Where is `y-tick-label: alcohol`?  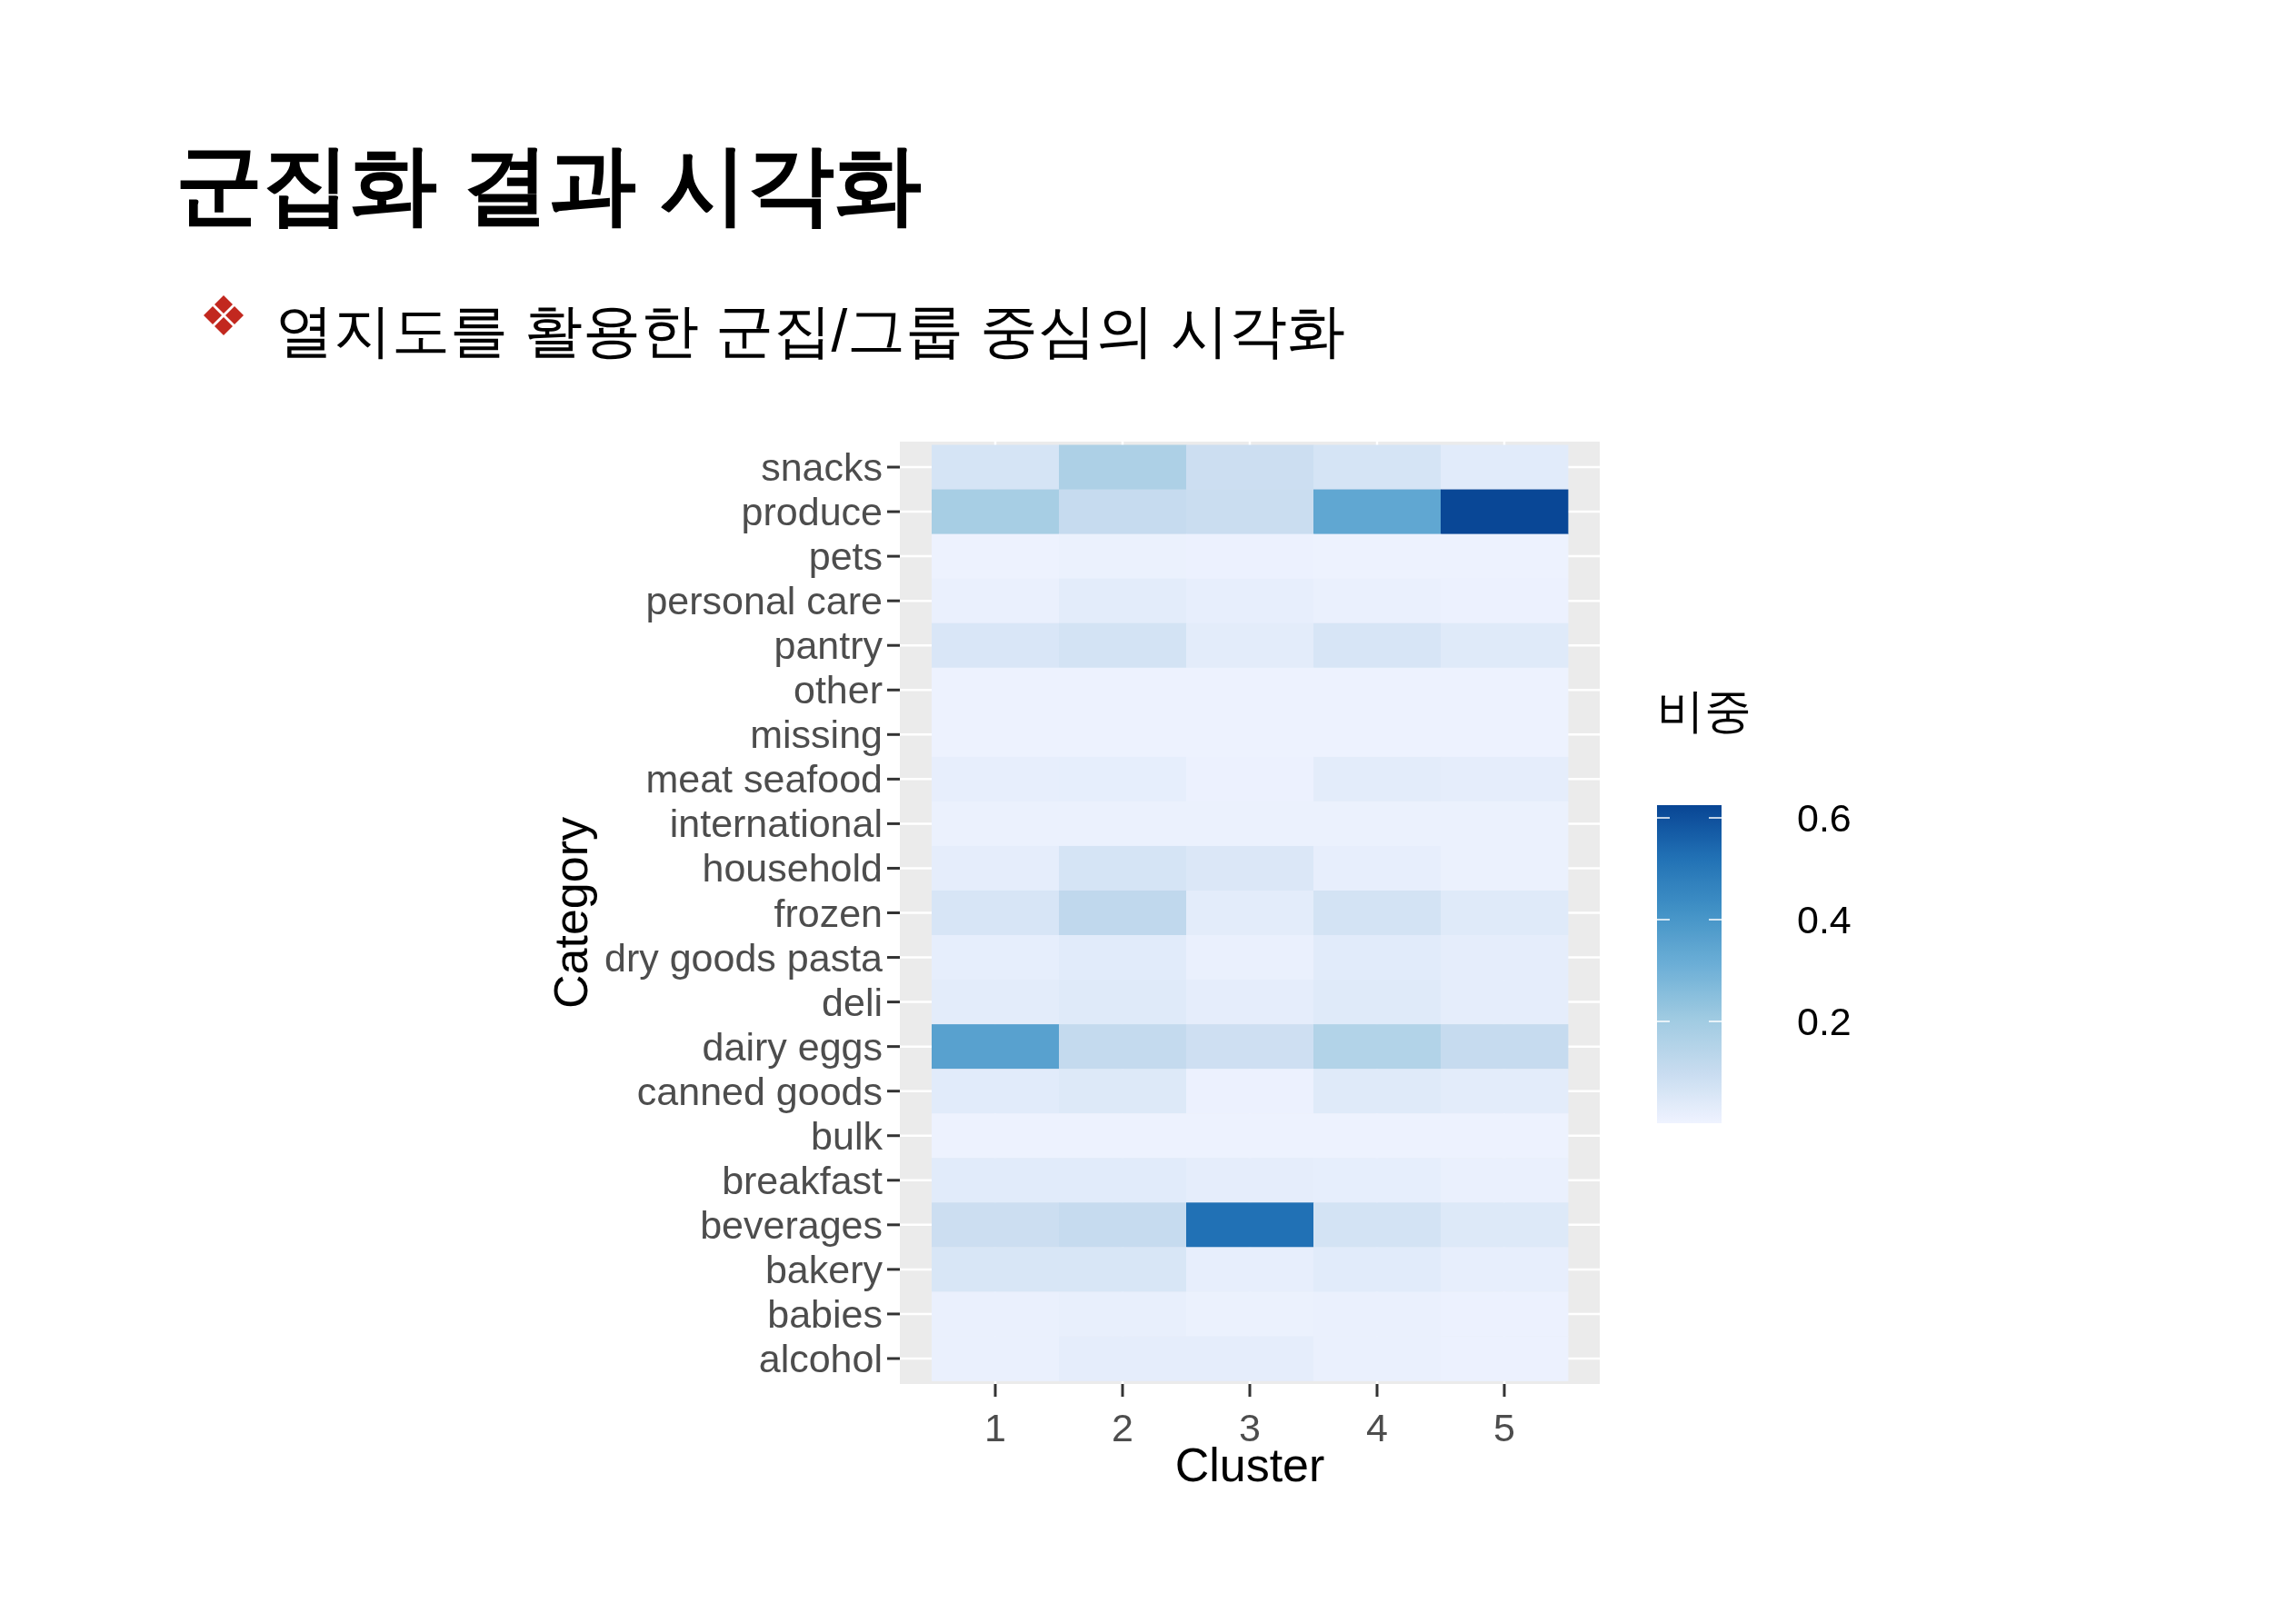 y-tick-label: alcohol is located at coordinates (820, 1358).